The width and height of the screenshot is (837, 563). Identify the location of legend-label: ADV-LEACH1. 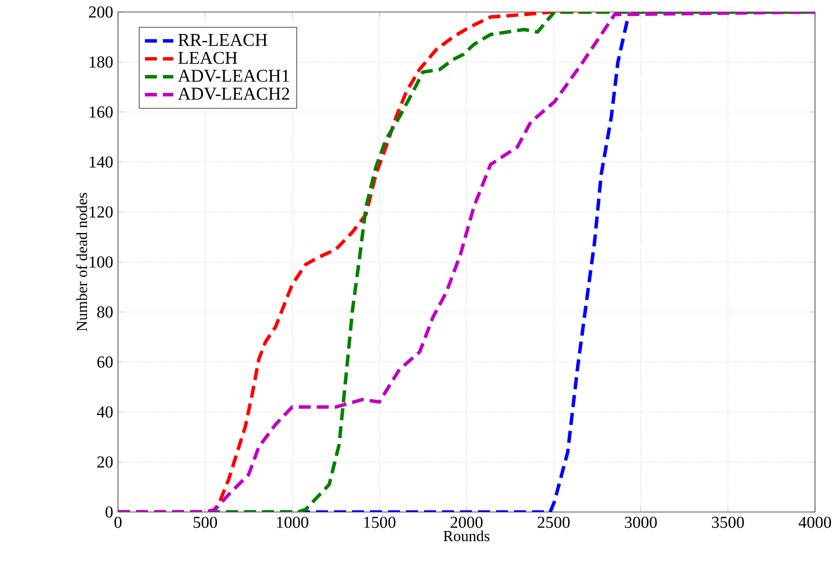
(234, 76).